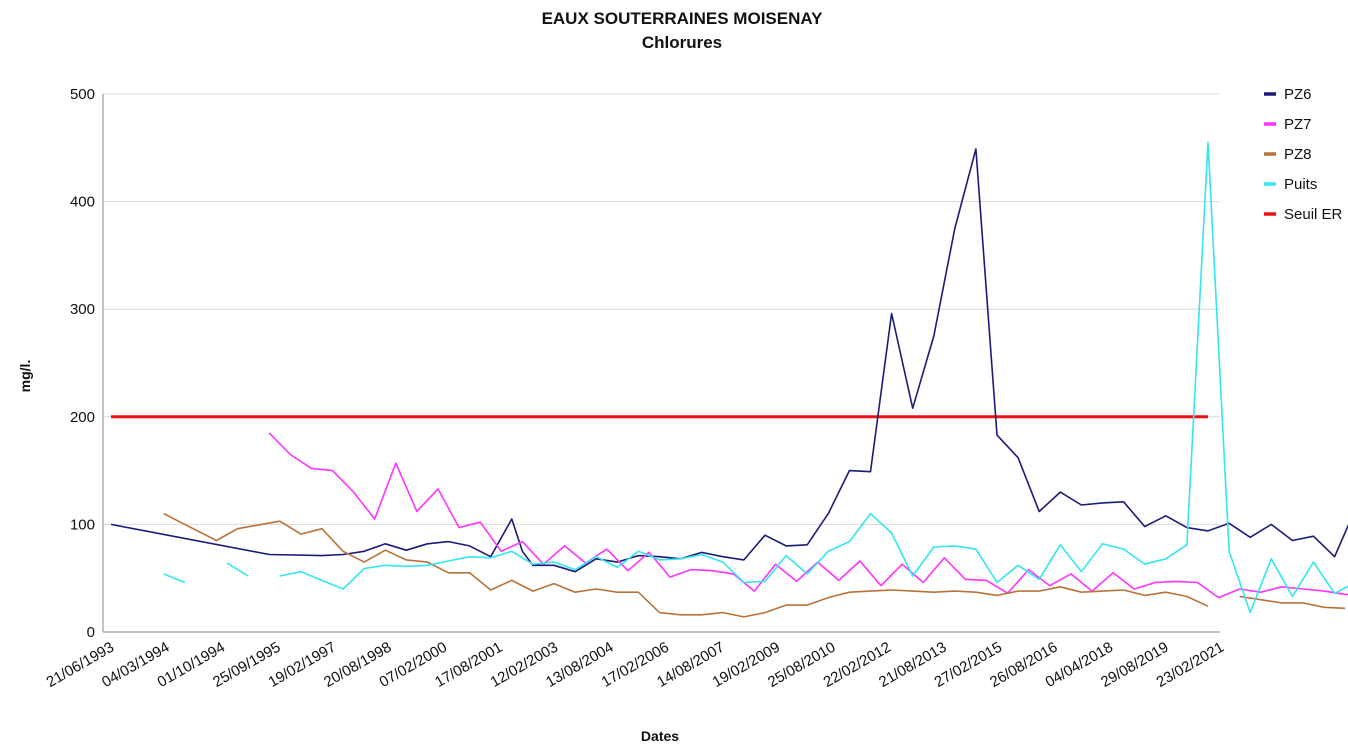  Describe the element at coordinates (1298, 154) in the screenshot. I see `legend-label: PZ8` at that location.